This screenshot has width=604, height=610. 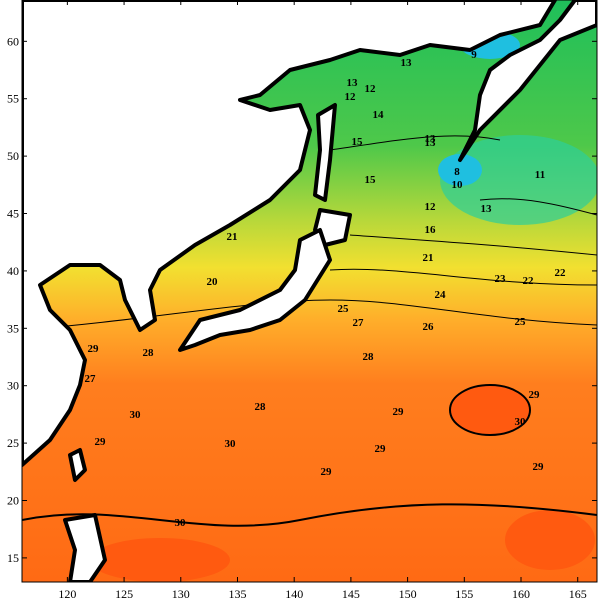 What do you see at coordinates (578, 594) in the screenshot?
I see `x-tick-label: 165` at bounding box center [578, 594].